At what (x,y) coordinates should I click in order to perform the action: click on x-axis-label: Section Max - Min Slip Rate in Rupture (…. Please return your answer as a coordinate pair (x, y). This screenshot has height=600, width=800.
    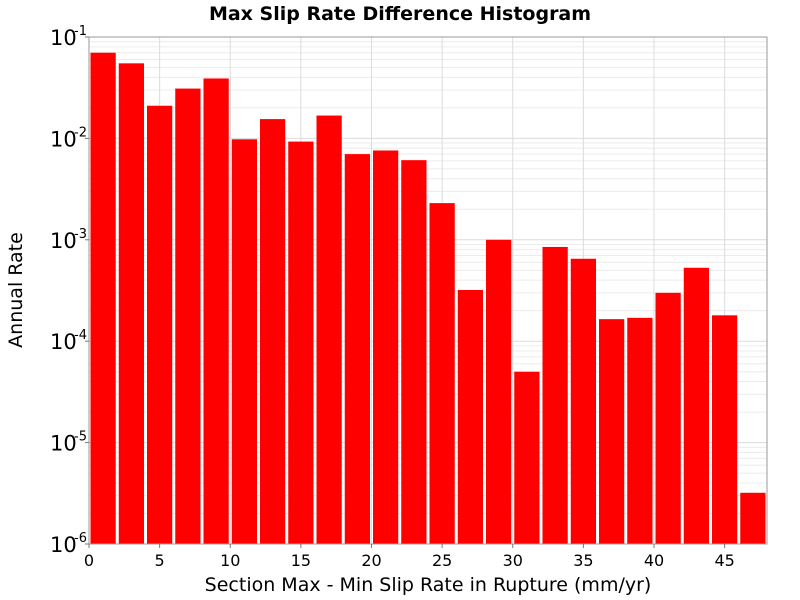
    Looking at the image, I should click on (428, 585).